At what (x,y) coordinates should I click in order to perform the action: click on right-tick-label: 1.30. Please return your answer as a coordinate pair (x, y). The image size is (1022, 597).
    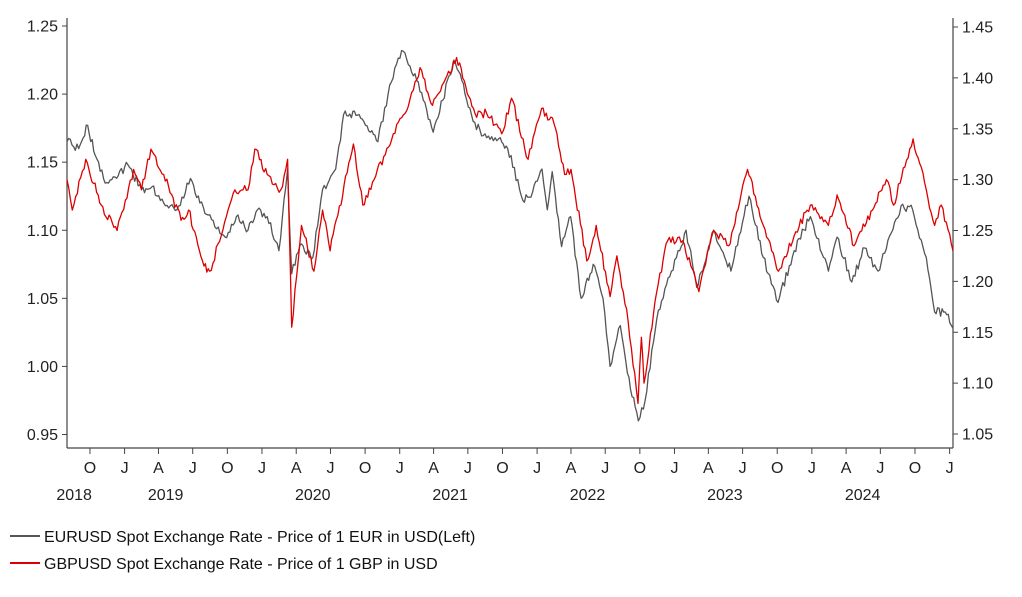
    Looking at the image, I should click on (977, 180).